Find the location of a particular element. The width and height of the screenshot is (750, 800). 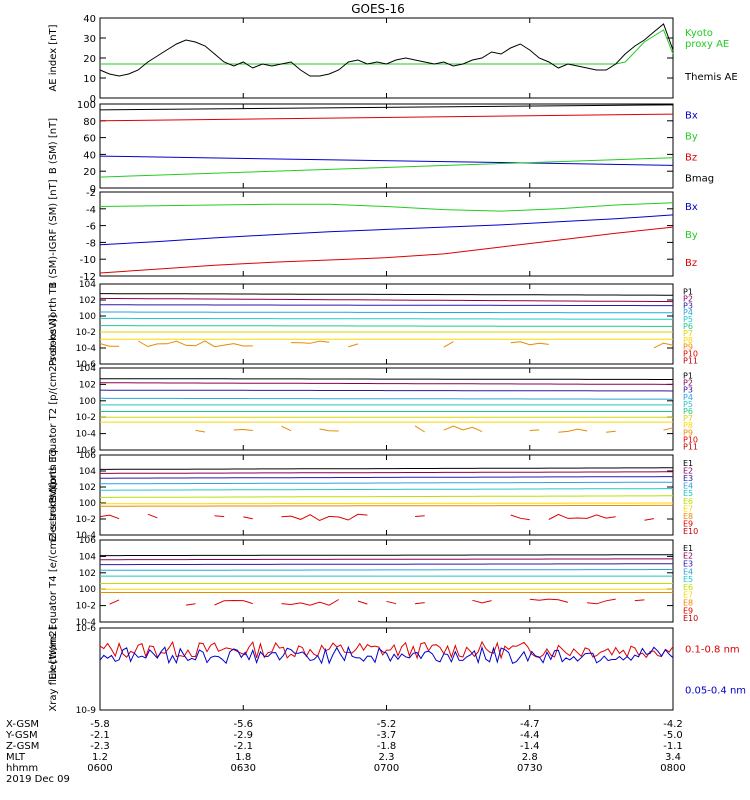

series-line-p2 is located at coordinates (386, 300).